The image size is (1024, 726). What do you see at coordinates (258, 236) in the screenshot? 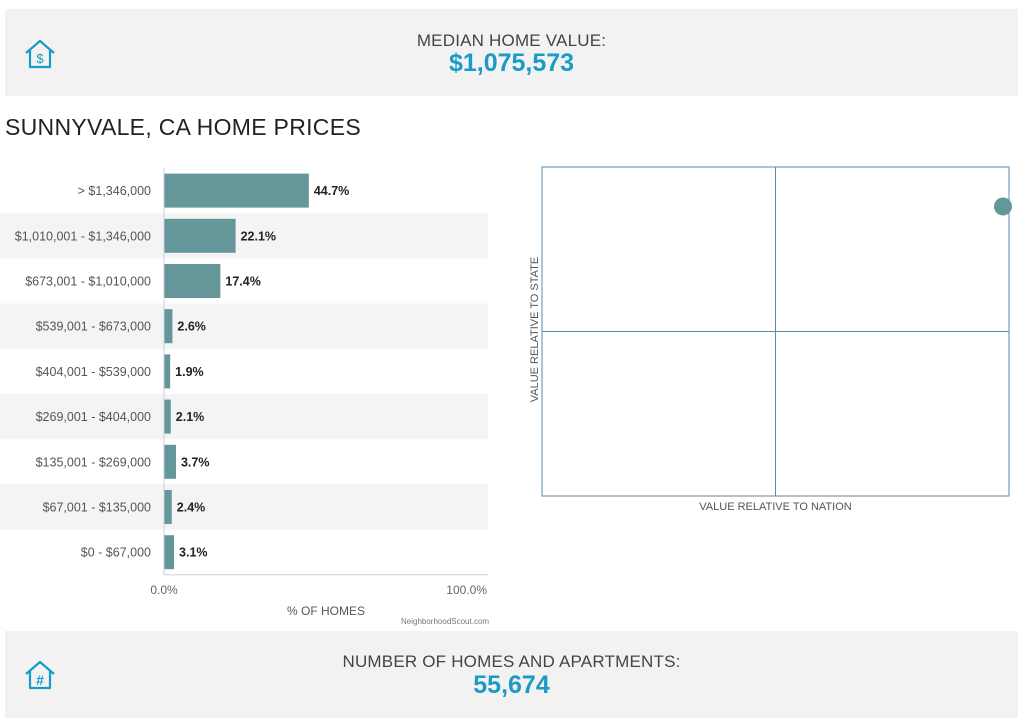
I see `bar-value-label: 22.1%` at bounding box center [258, 236].